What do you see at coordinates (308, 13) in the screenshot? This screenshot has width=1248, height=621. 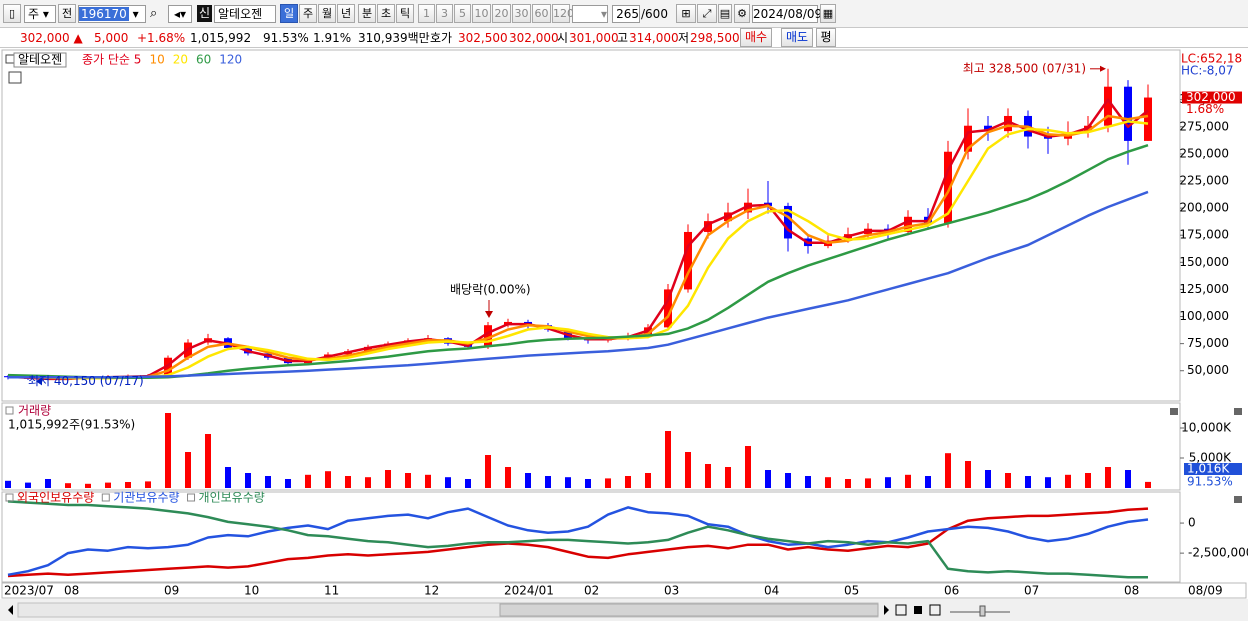 I see `period-button: 주` at bounding box center [308, 13].